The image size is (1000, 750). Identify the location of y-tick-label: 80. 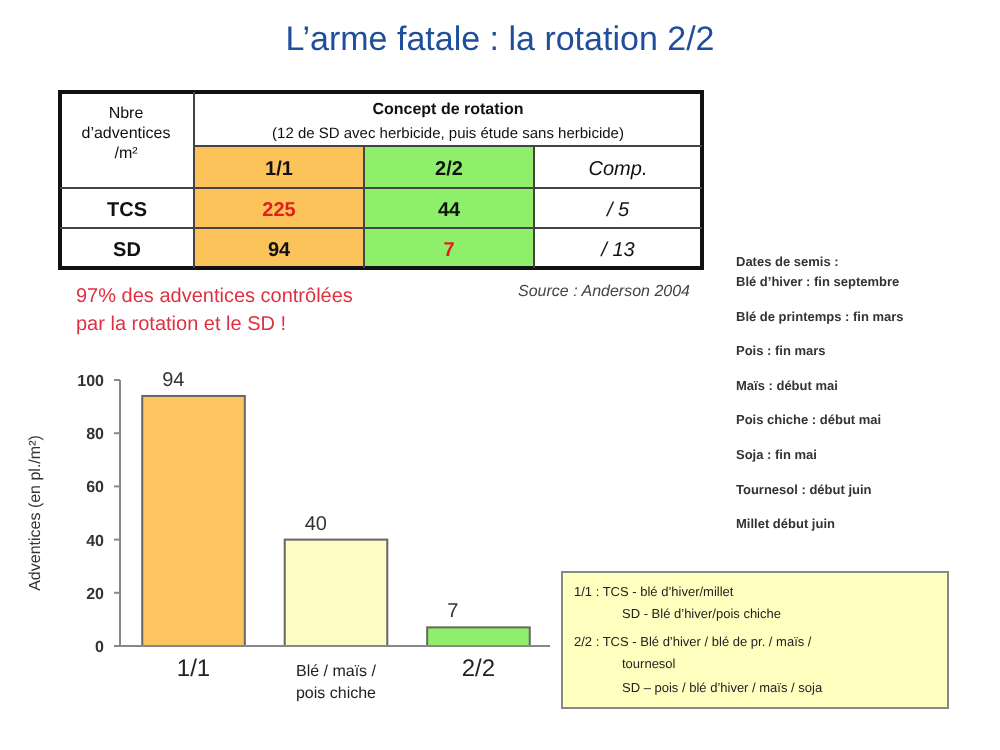
(96, 434).